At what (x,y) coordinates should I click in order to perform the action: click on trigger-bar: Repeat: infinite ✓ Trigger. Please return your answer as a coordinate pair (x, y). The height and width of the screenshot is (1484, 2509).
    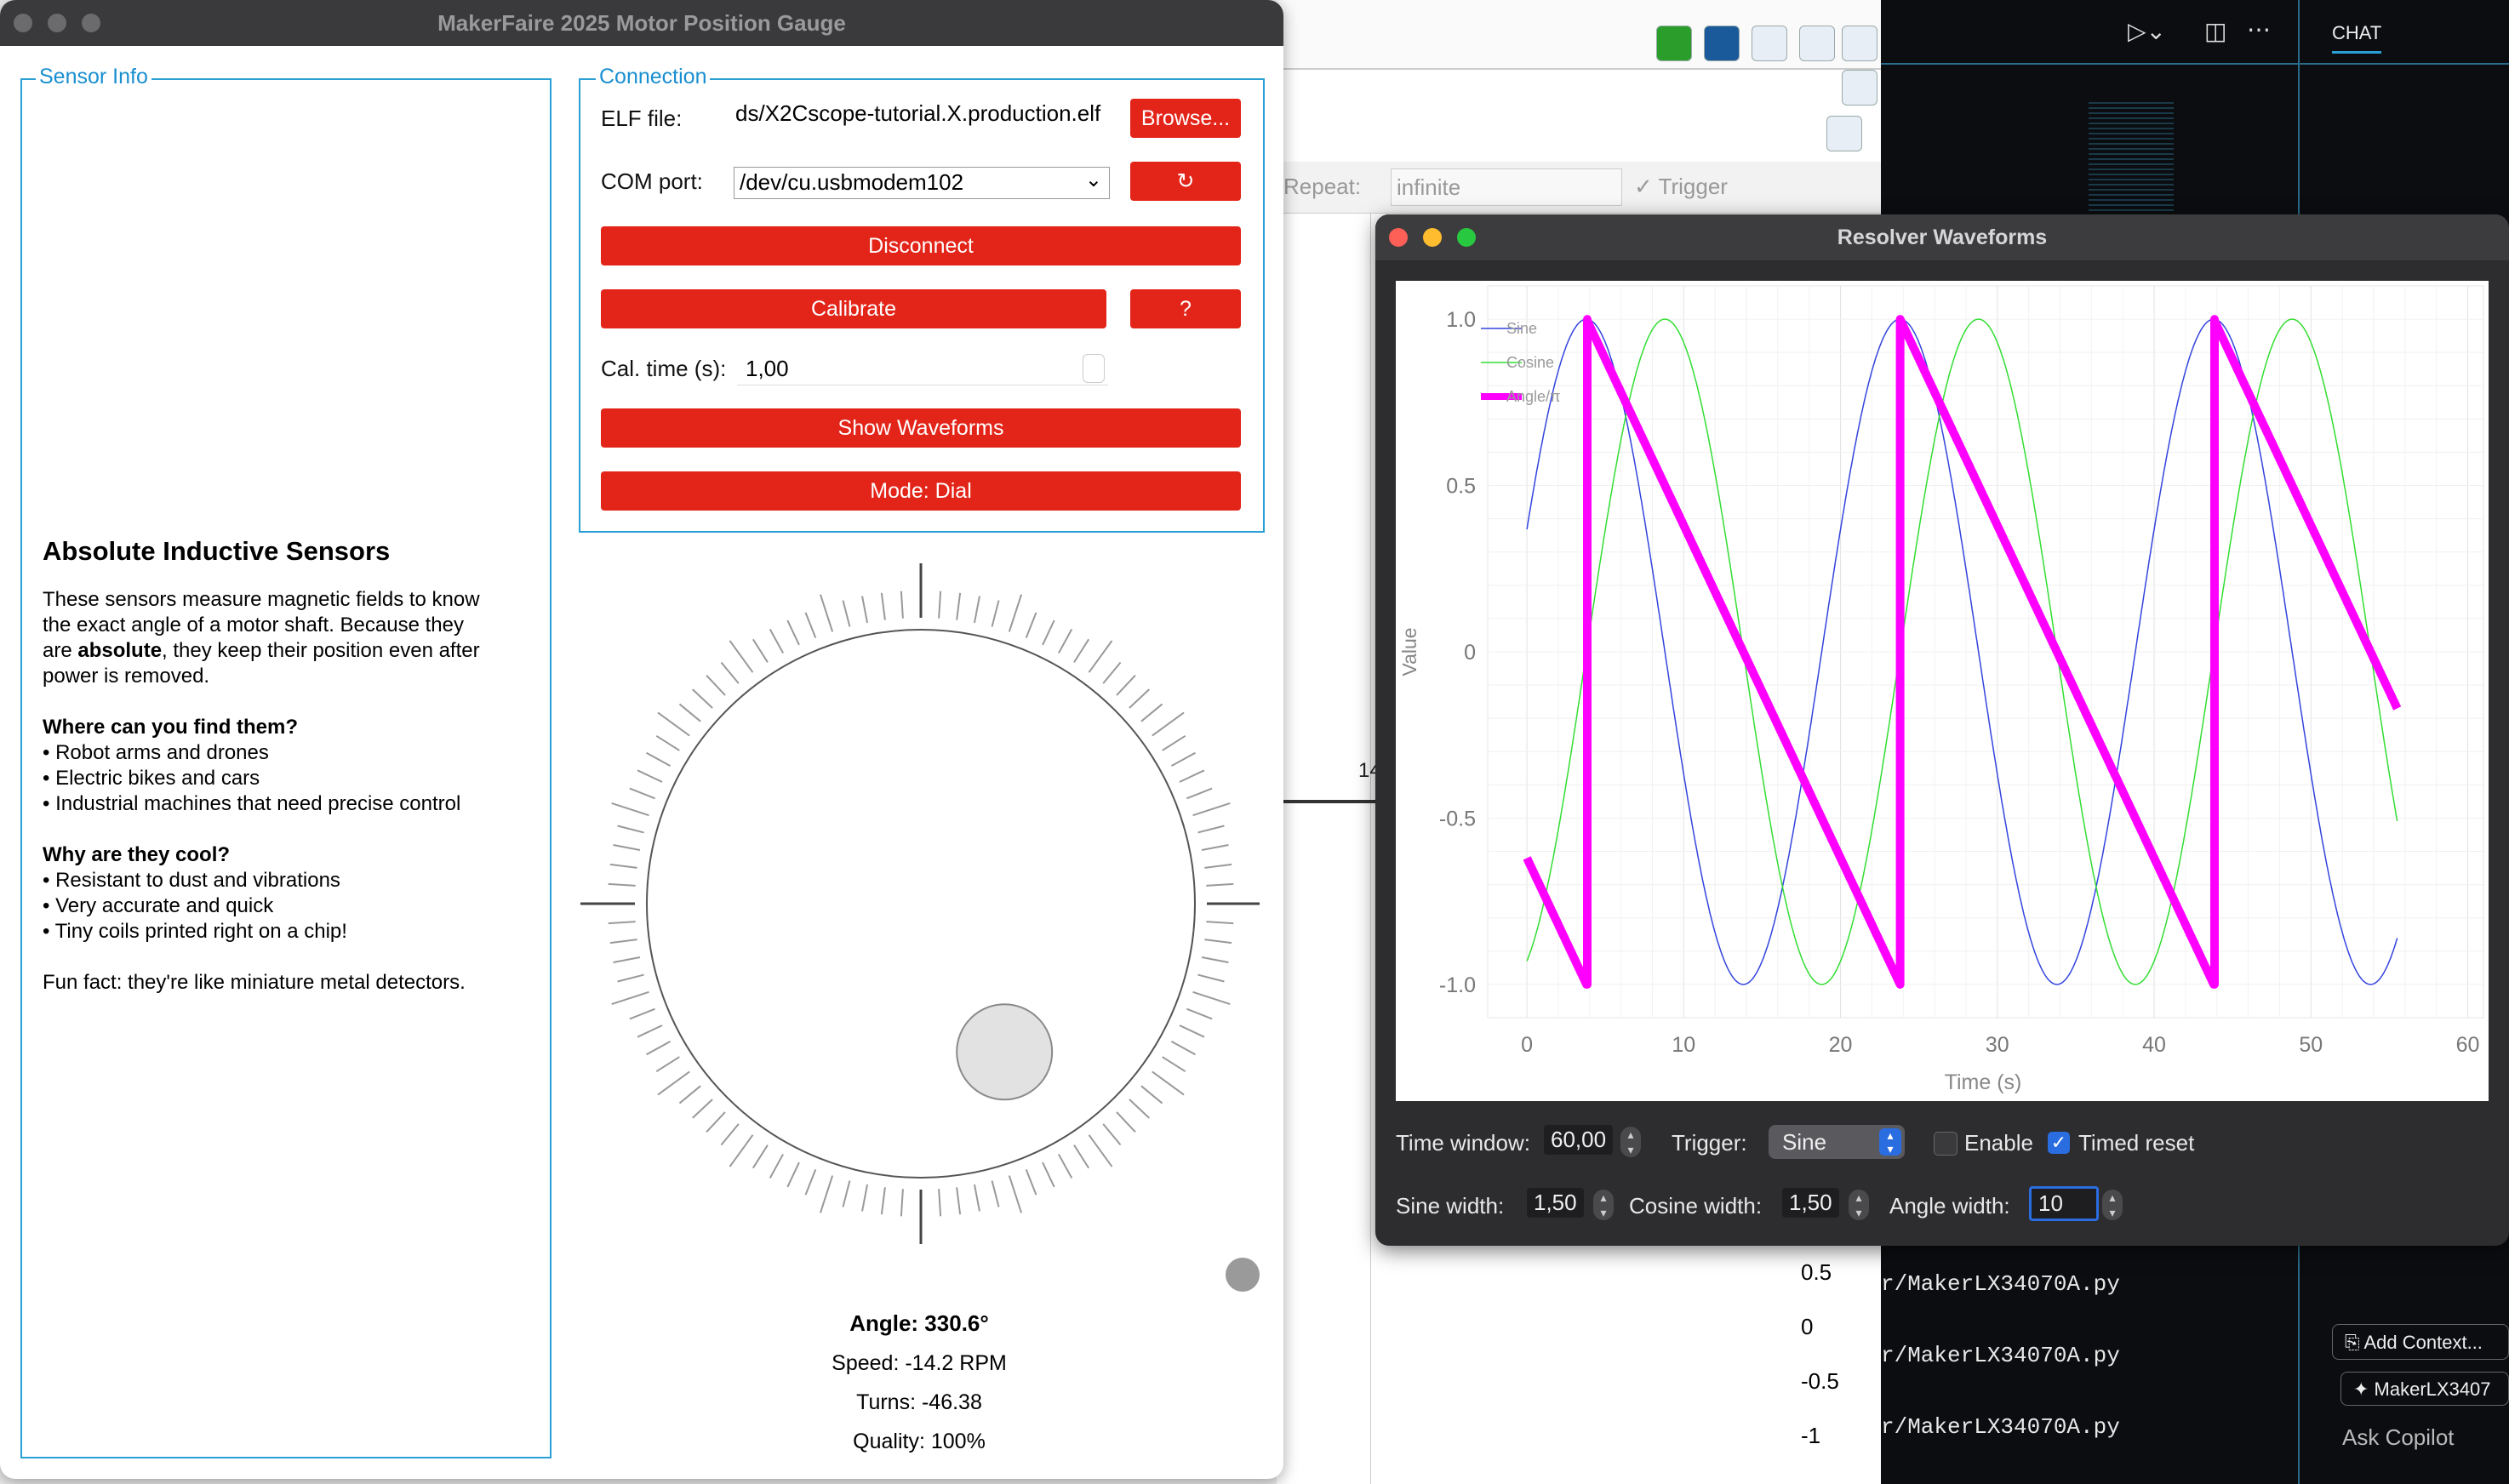
    Looking at the image, I should click on (1579, 188).